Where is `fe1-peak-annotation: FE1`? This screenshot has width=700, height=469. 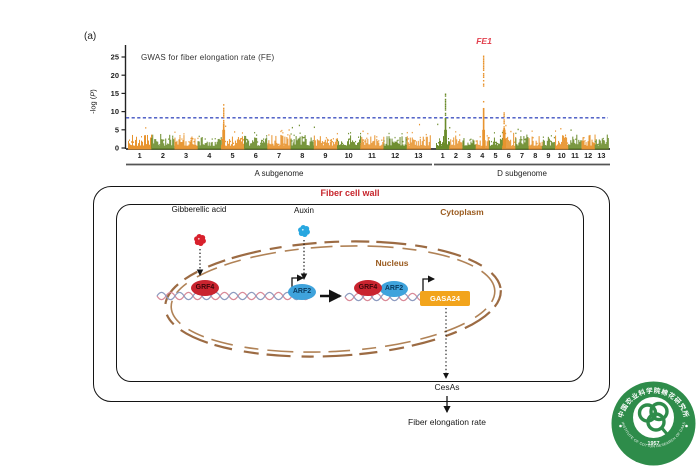 fe1-peak-annotation: FE1 is located at coordinates (484, 41).